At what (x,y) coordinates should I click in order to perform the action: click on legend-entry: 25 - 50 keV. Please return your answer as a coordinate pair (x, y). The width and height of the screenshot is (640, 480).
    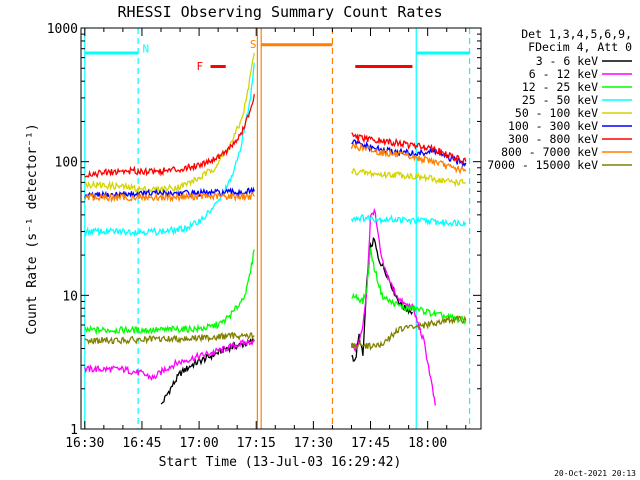
    Looking at the image, I should click on (560, 100).